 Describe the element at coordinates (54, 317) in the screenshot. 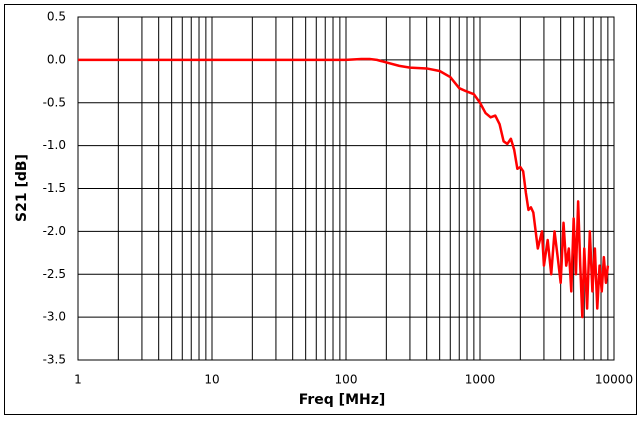

I see `y-tick-label: -3.0` at that location.